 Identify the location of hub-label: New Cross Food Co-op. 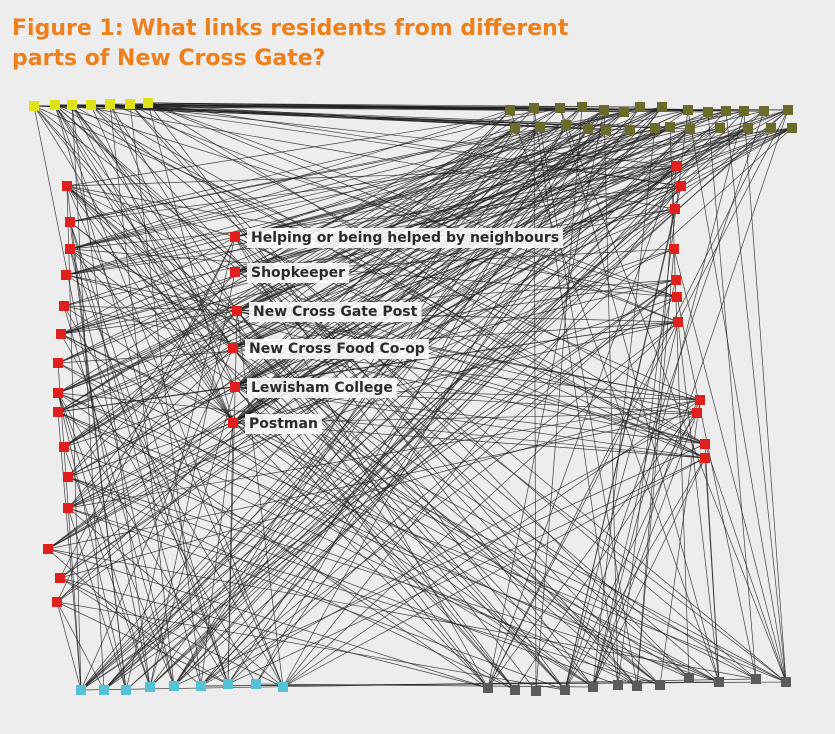
(337, 349).